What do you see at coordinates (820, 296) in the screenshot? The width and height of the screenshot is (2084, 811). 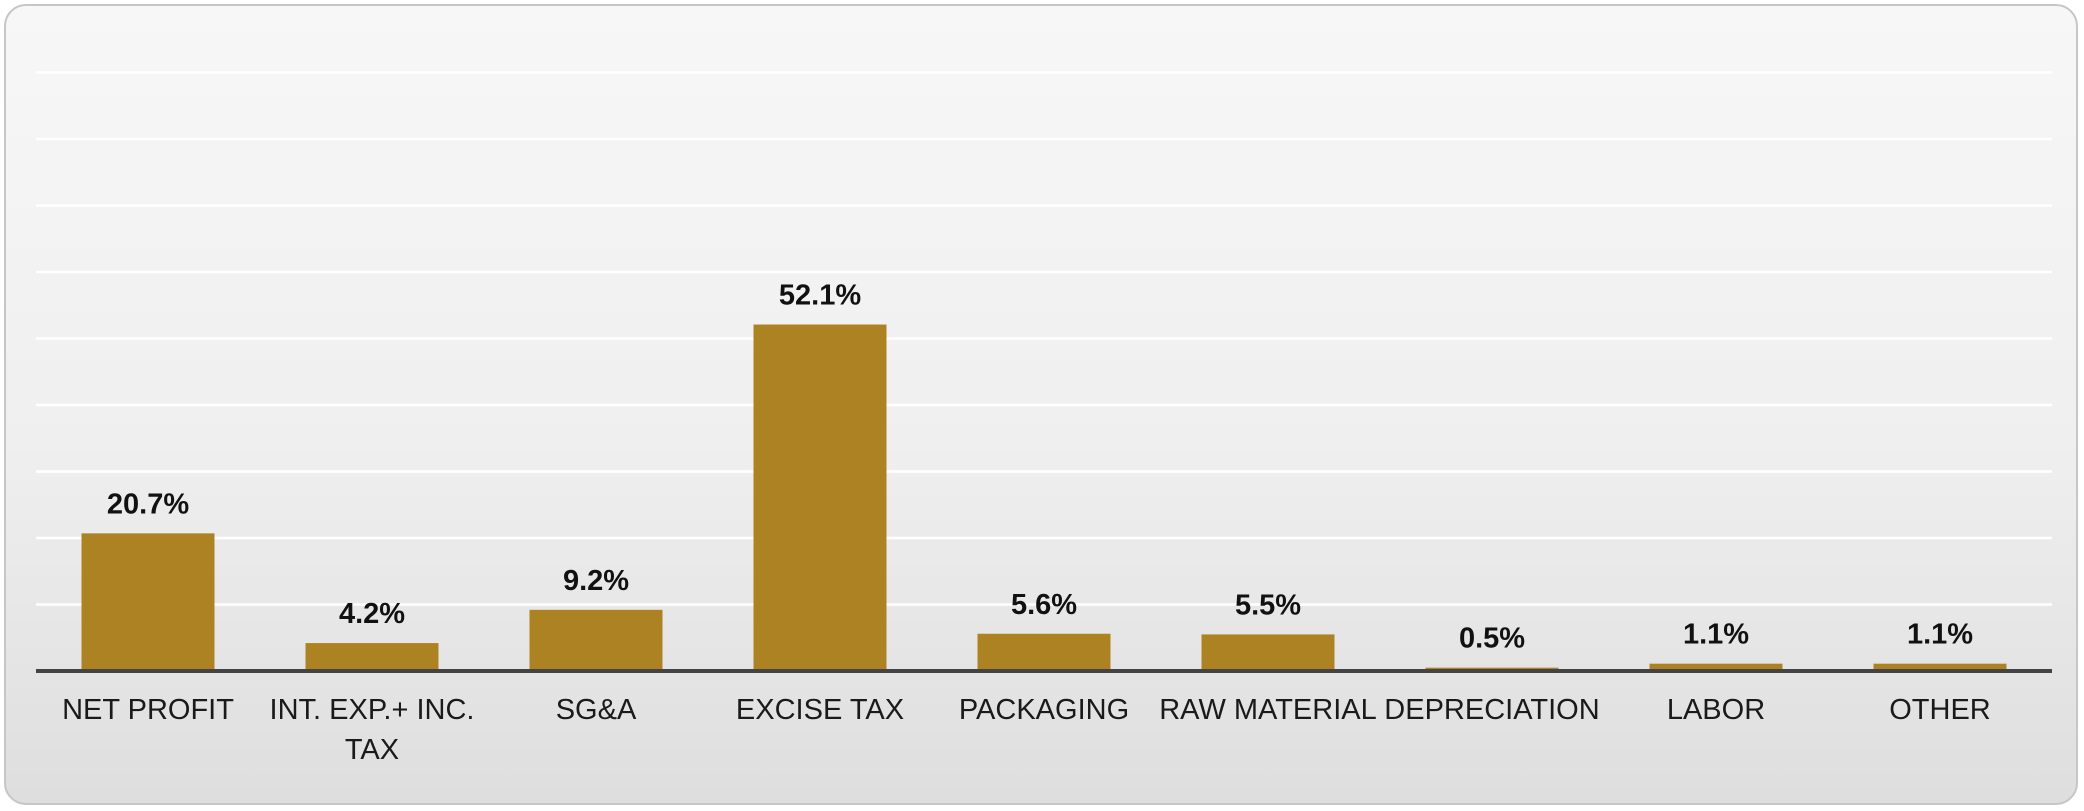 I see `value-label: 52.1%` at bounding box center [820, 296].